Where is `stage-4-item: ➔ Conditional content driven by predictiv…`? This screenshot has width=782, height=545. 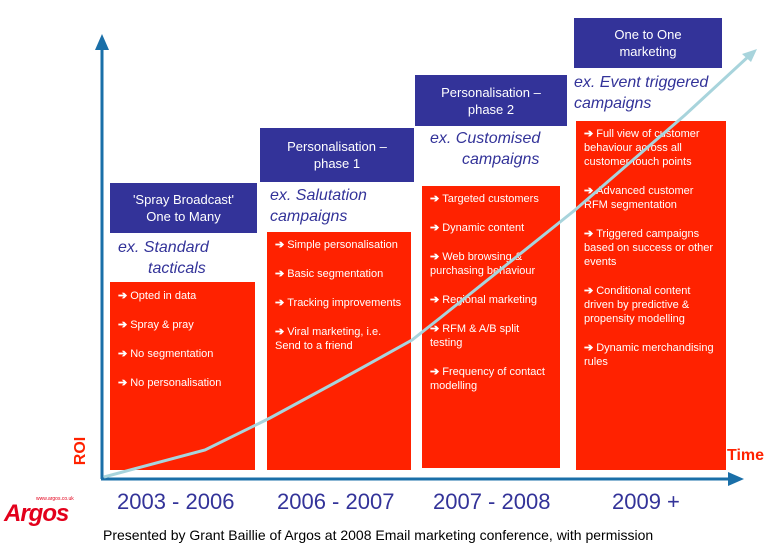 stage-4-item: ➔ Conditional content driven by predictiv… is located at coordinates (637, 305).